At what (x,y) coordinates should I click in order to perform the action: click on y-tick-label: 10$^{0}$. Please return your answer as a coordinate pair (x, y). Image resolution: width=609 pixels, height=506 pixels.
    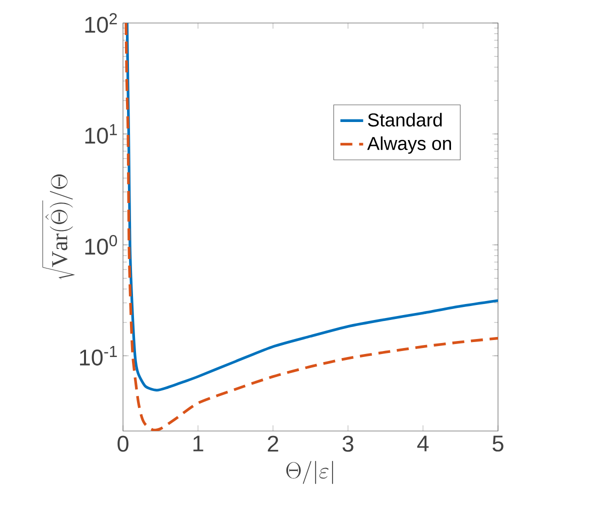
    Looking at the image, I should click on (101, 245).